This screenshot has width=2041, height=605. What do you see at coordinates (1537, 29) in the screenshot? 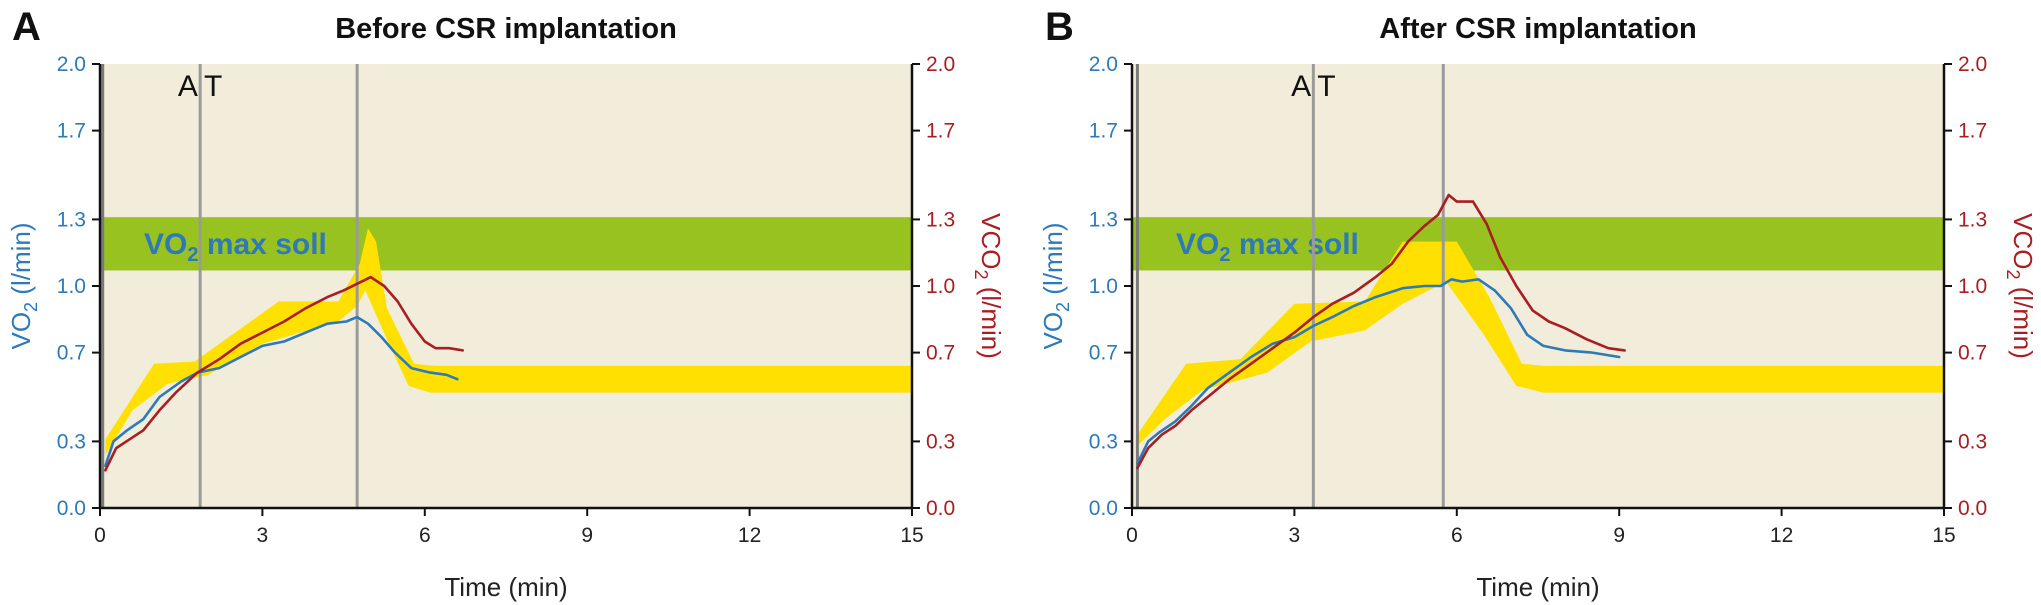
I see `panel-title: After CSR implantation` at bounding box center [1537, 29].